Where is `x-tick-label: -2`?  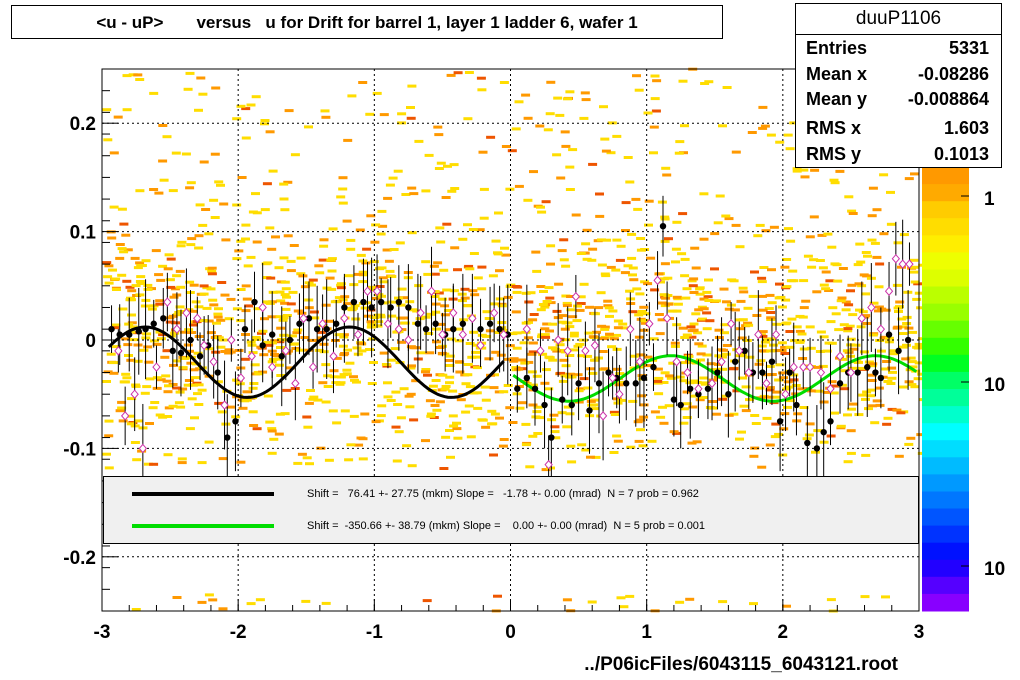
x-tick-label: -2 is located at coordinates (238, 632).